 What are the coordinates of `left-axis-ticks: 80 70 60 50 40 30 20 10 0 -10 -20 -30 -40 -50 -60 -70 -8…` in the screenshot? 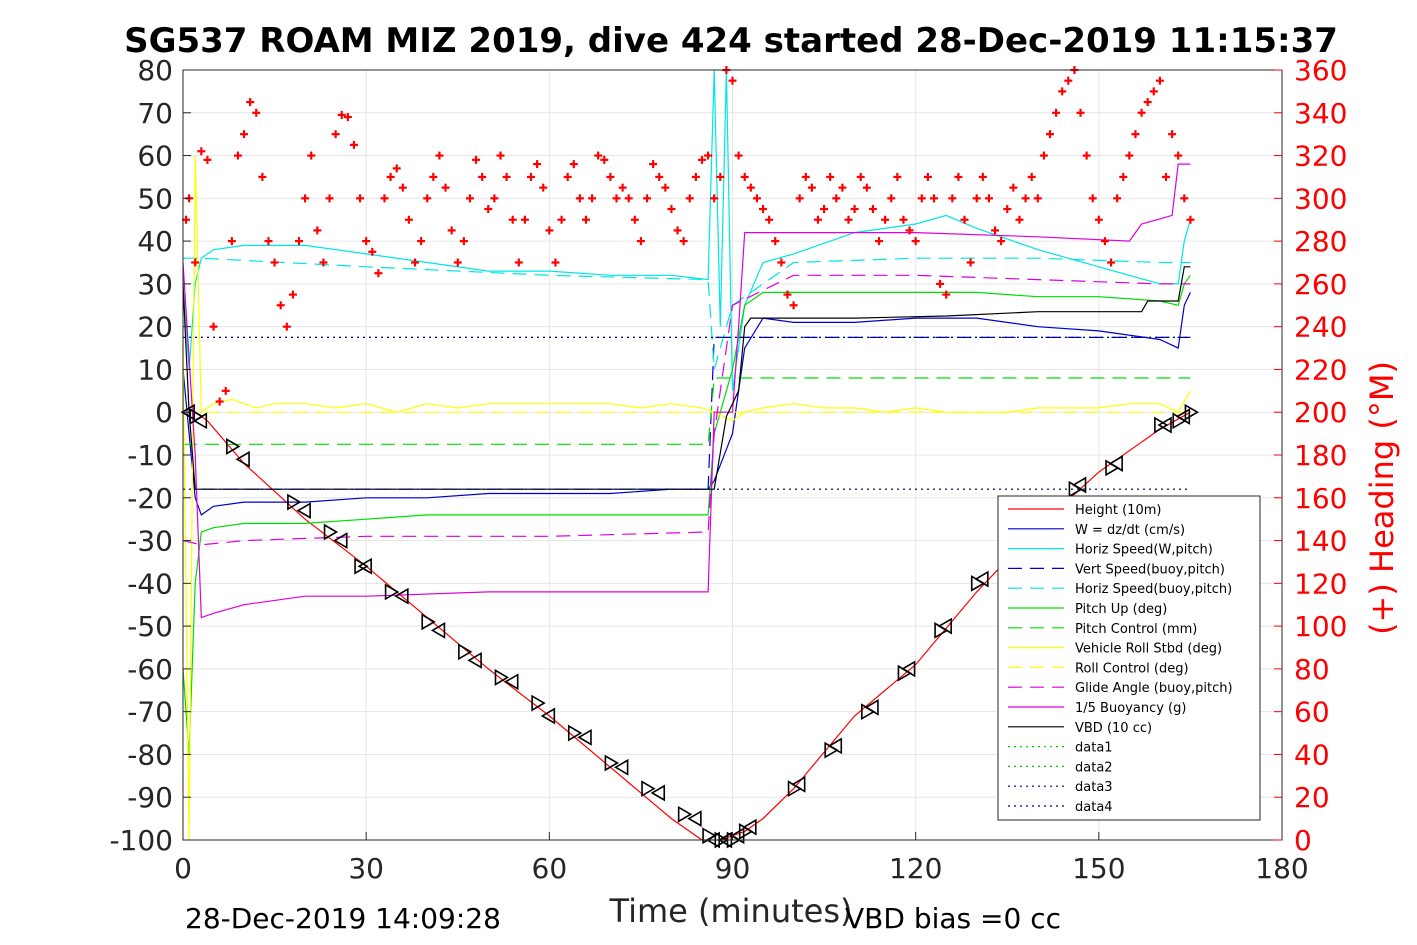 It's located at (150, 455).